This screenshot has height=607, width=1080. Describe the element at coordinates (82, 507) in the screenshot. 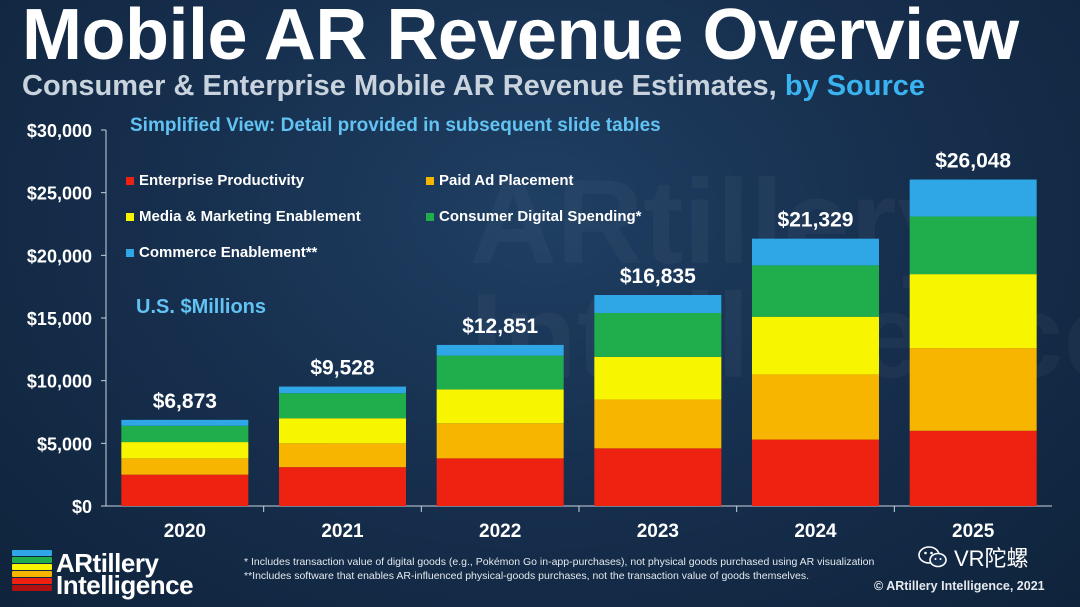

I see `y-tick-label: $0` at that location.